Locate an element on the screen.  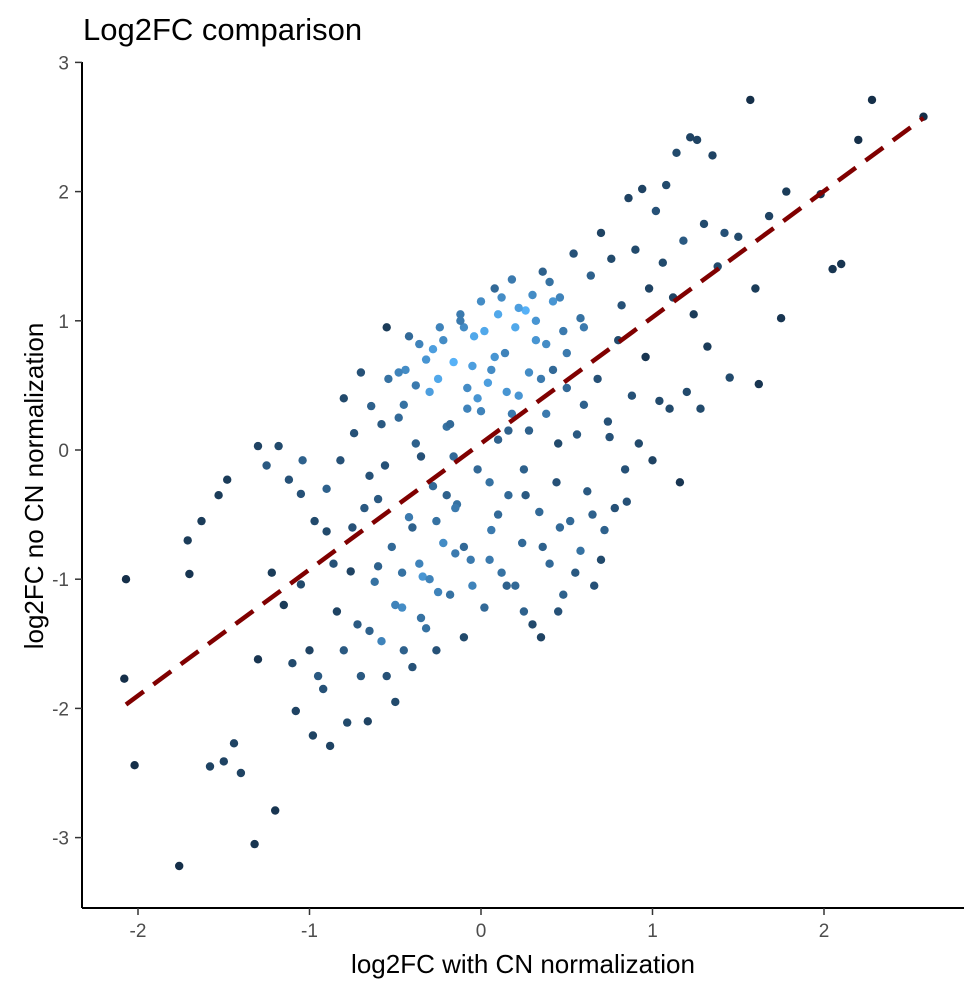
x-axis-title: log2FC with CN normalization is located at coordinates (523, 964).